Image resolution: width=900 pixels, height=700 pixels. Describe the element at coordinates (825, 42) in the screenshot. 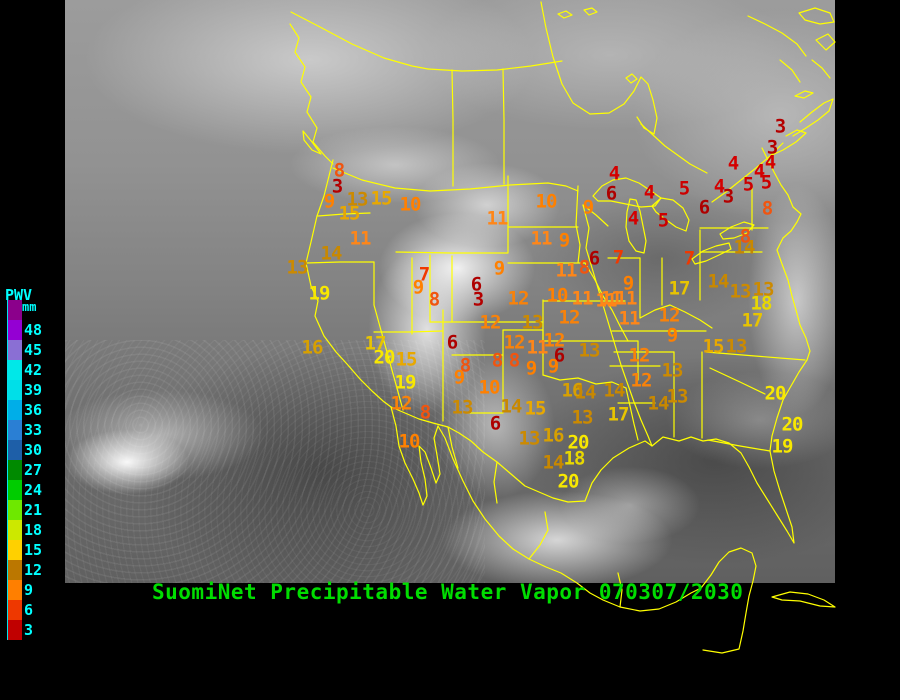

I see `newfoundland-fragment` at that location.